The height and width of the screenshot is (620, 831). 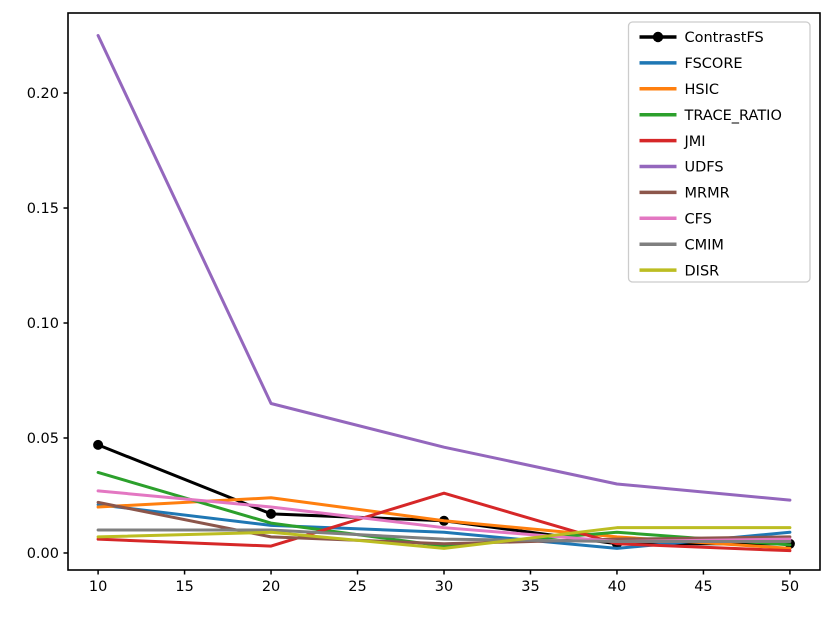 What do you see at coordinates (43, 554) in the screenshot?
I see `y-tick-label: 0.00` at bounding box center [43, 554].